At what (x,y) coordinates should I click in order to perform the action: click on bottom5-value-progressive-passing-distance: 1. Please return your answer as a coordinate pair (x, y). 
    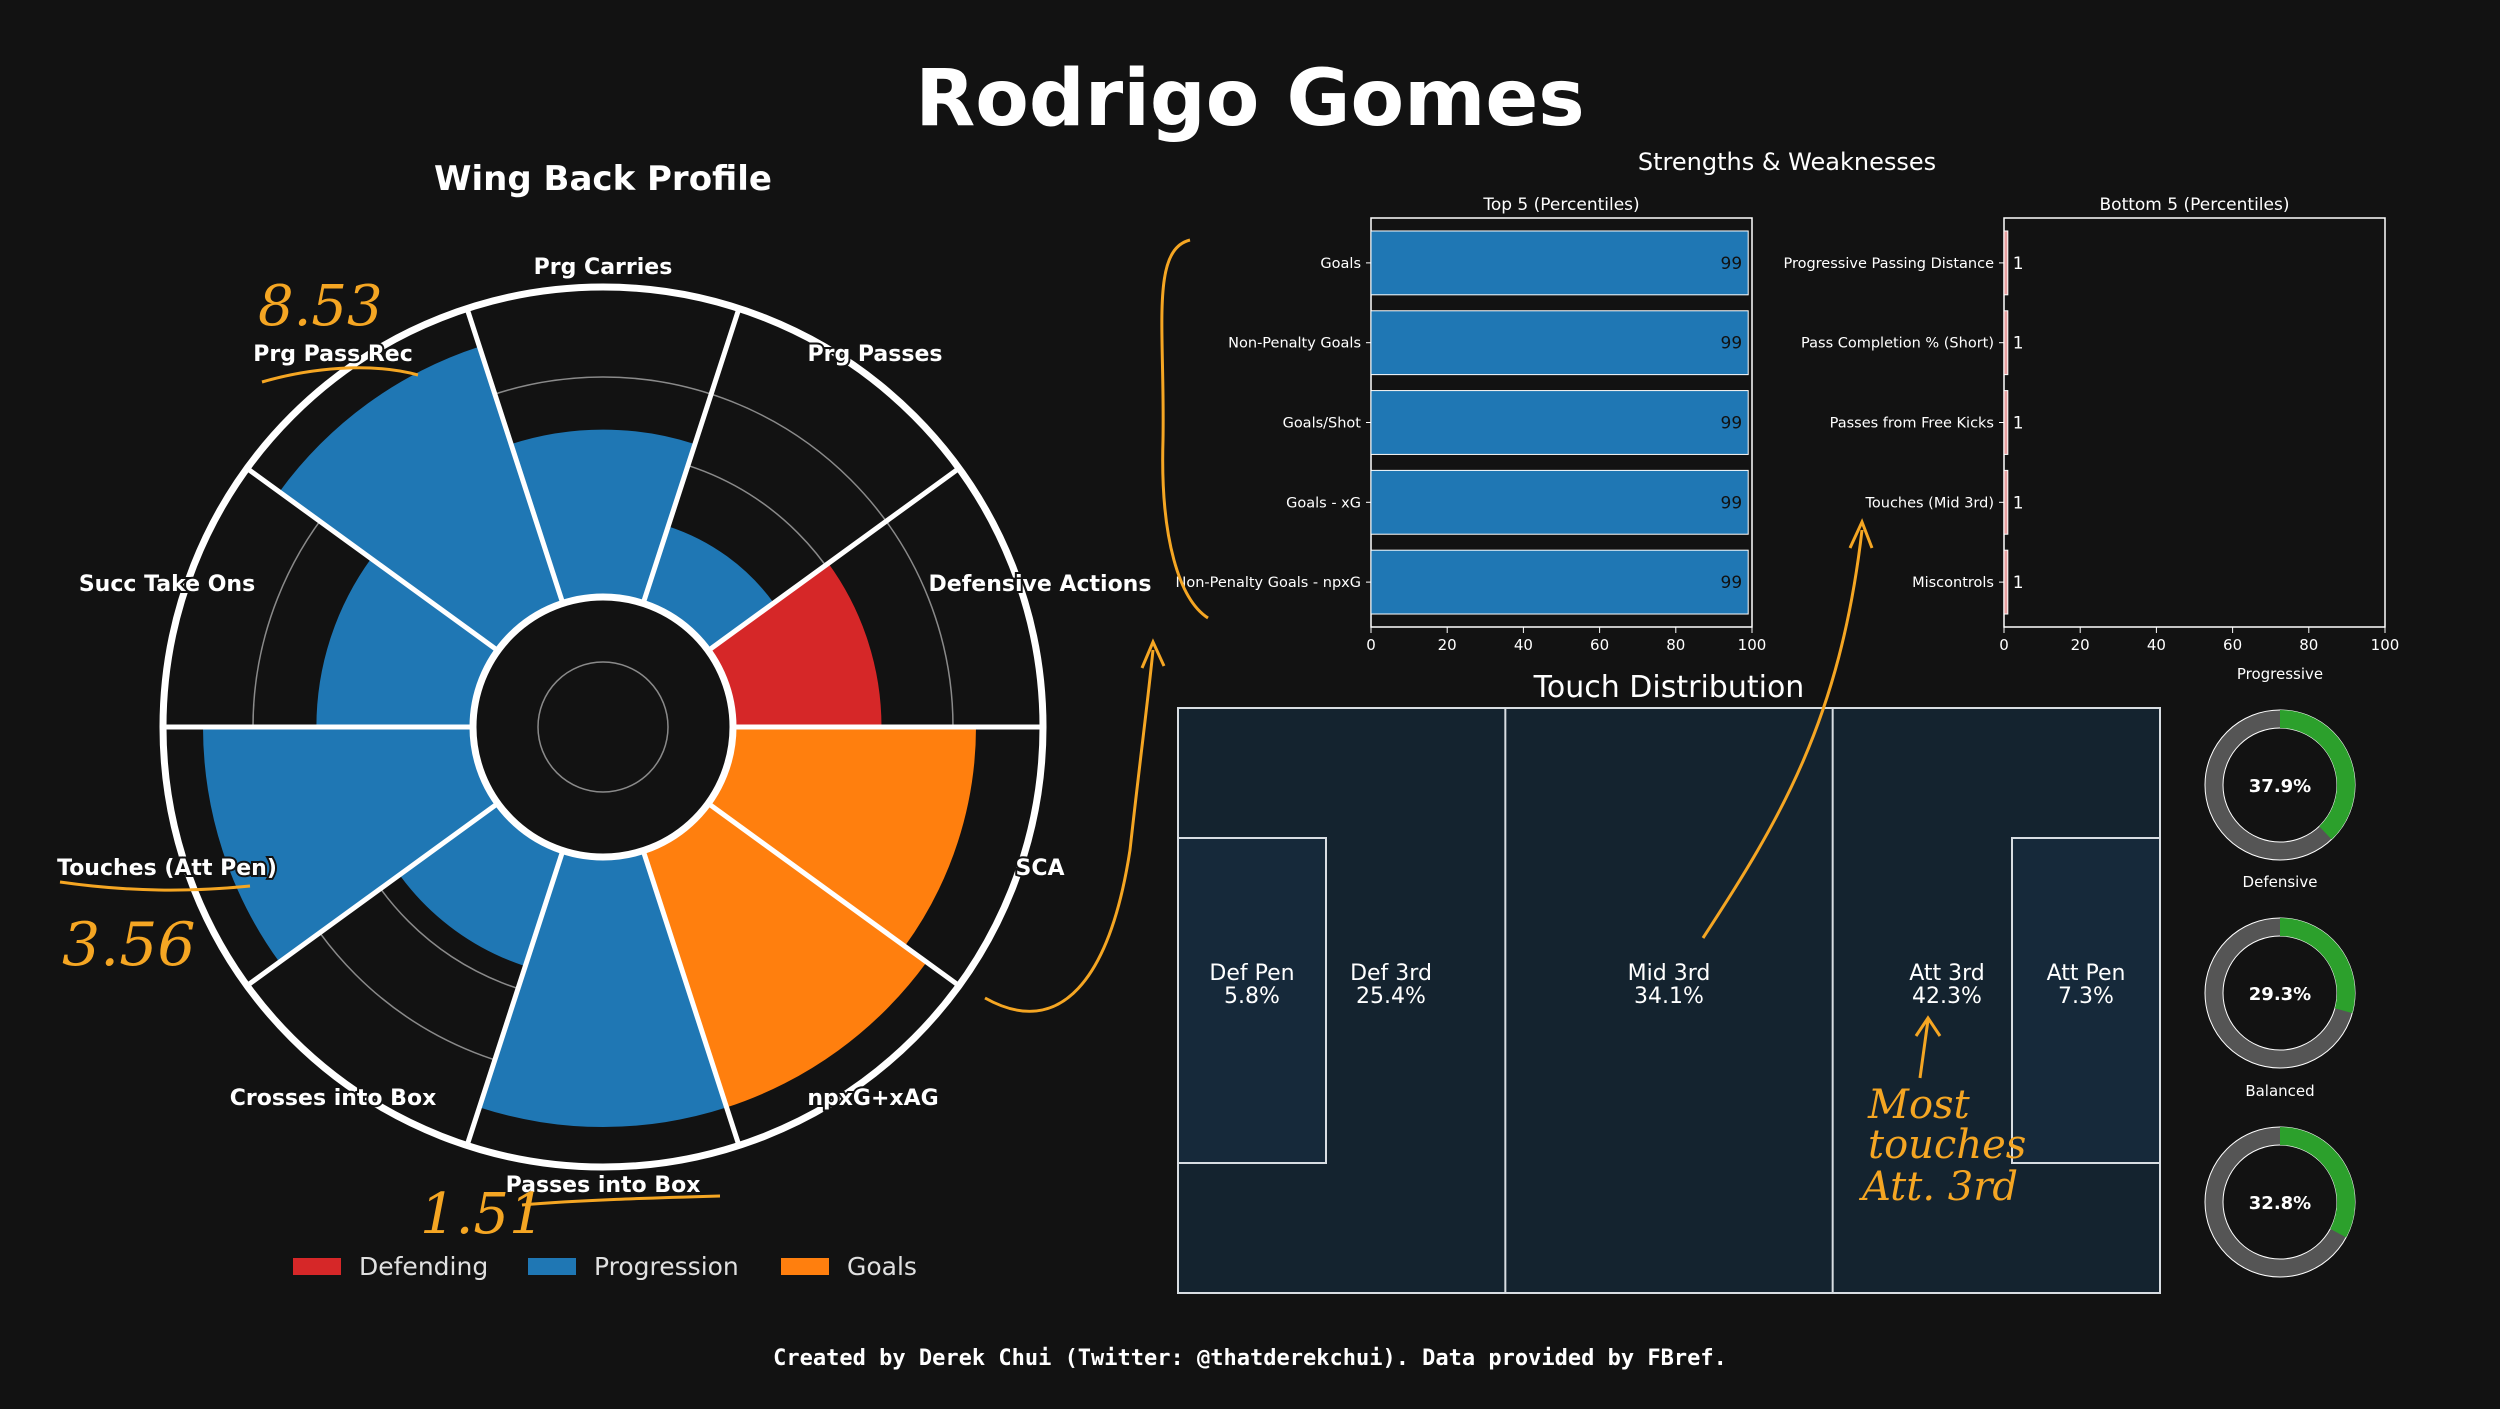
    Looking at the image, I should click on (2018, 264).